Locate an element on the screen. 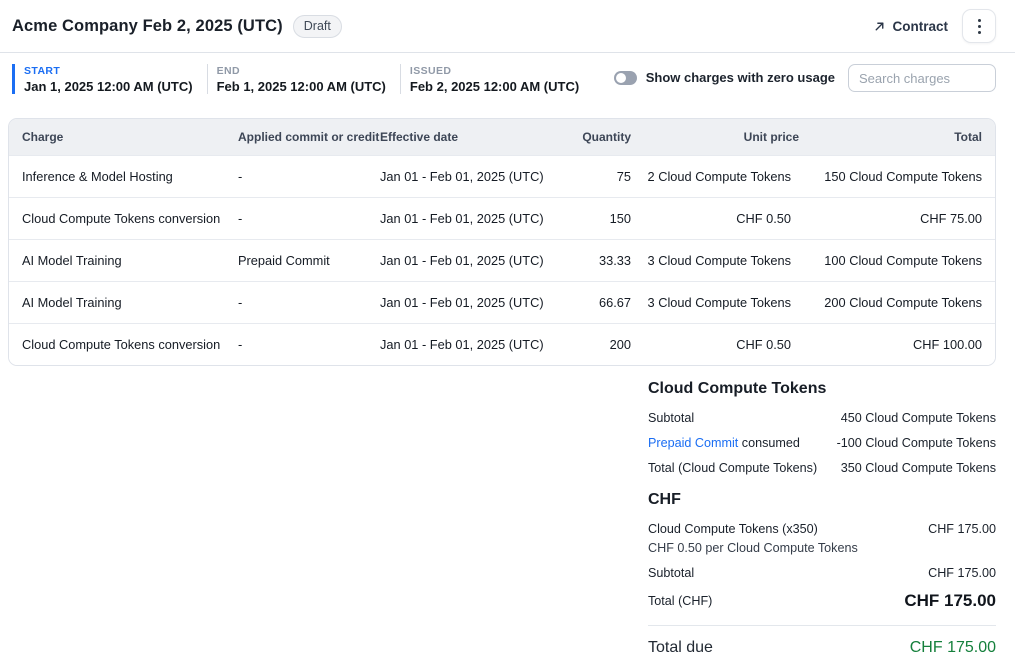 This screenshot has height=663, width=1015. issued-label: ISSUED is located at coordinates (430, 71).